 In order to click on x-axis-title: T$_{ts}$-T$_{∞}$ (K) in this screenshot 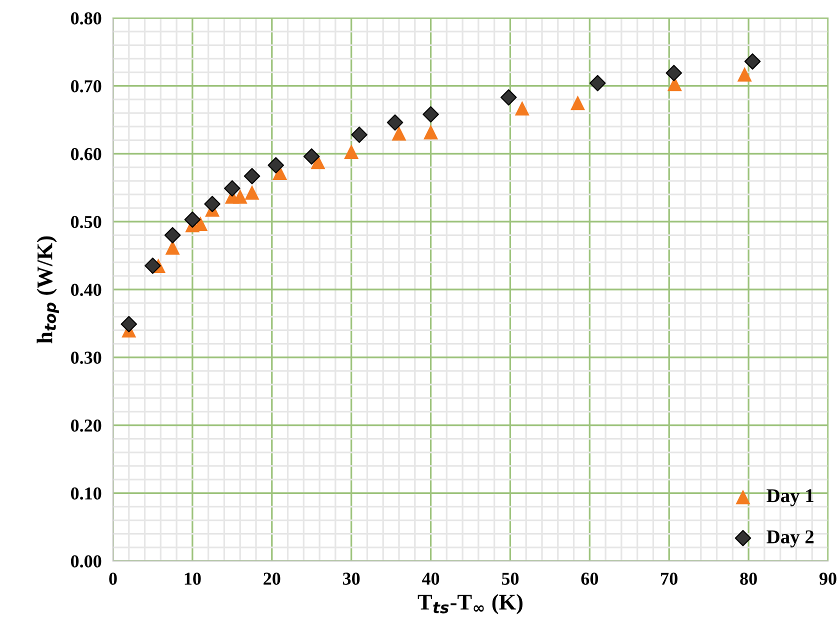, I will do `click(470, 604)`.